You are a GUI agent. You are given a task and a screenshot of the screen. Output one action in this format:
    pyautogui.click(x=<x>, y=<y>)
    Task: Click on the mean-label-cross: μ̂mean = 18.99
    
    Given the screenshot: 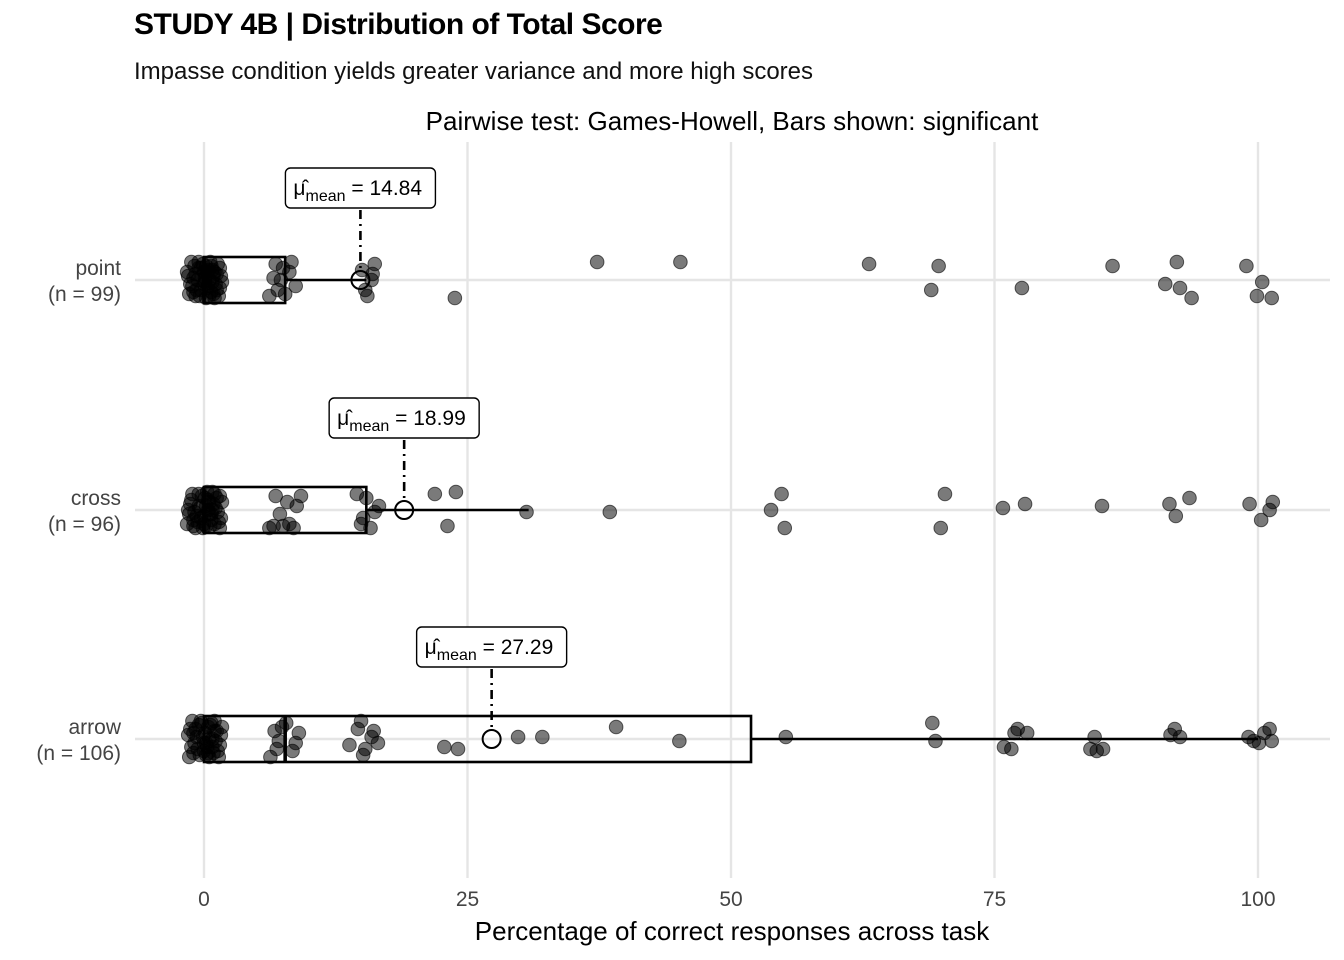 What is the action you would take?
    pyautogui.click(x=401, y=421)
    